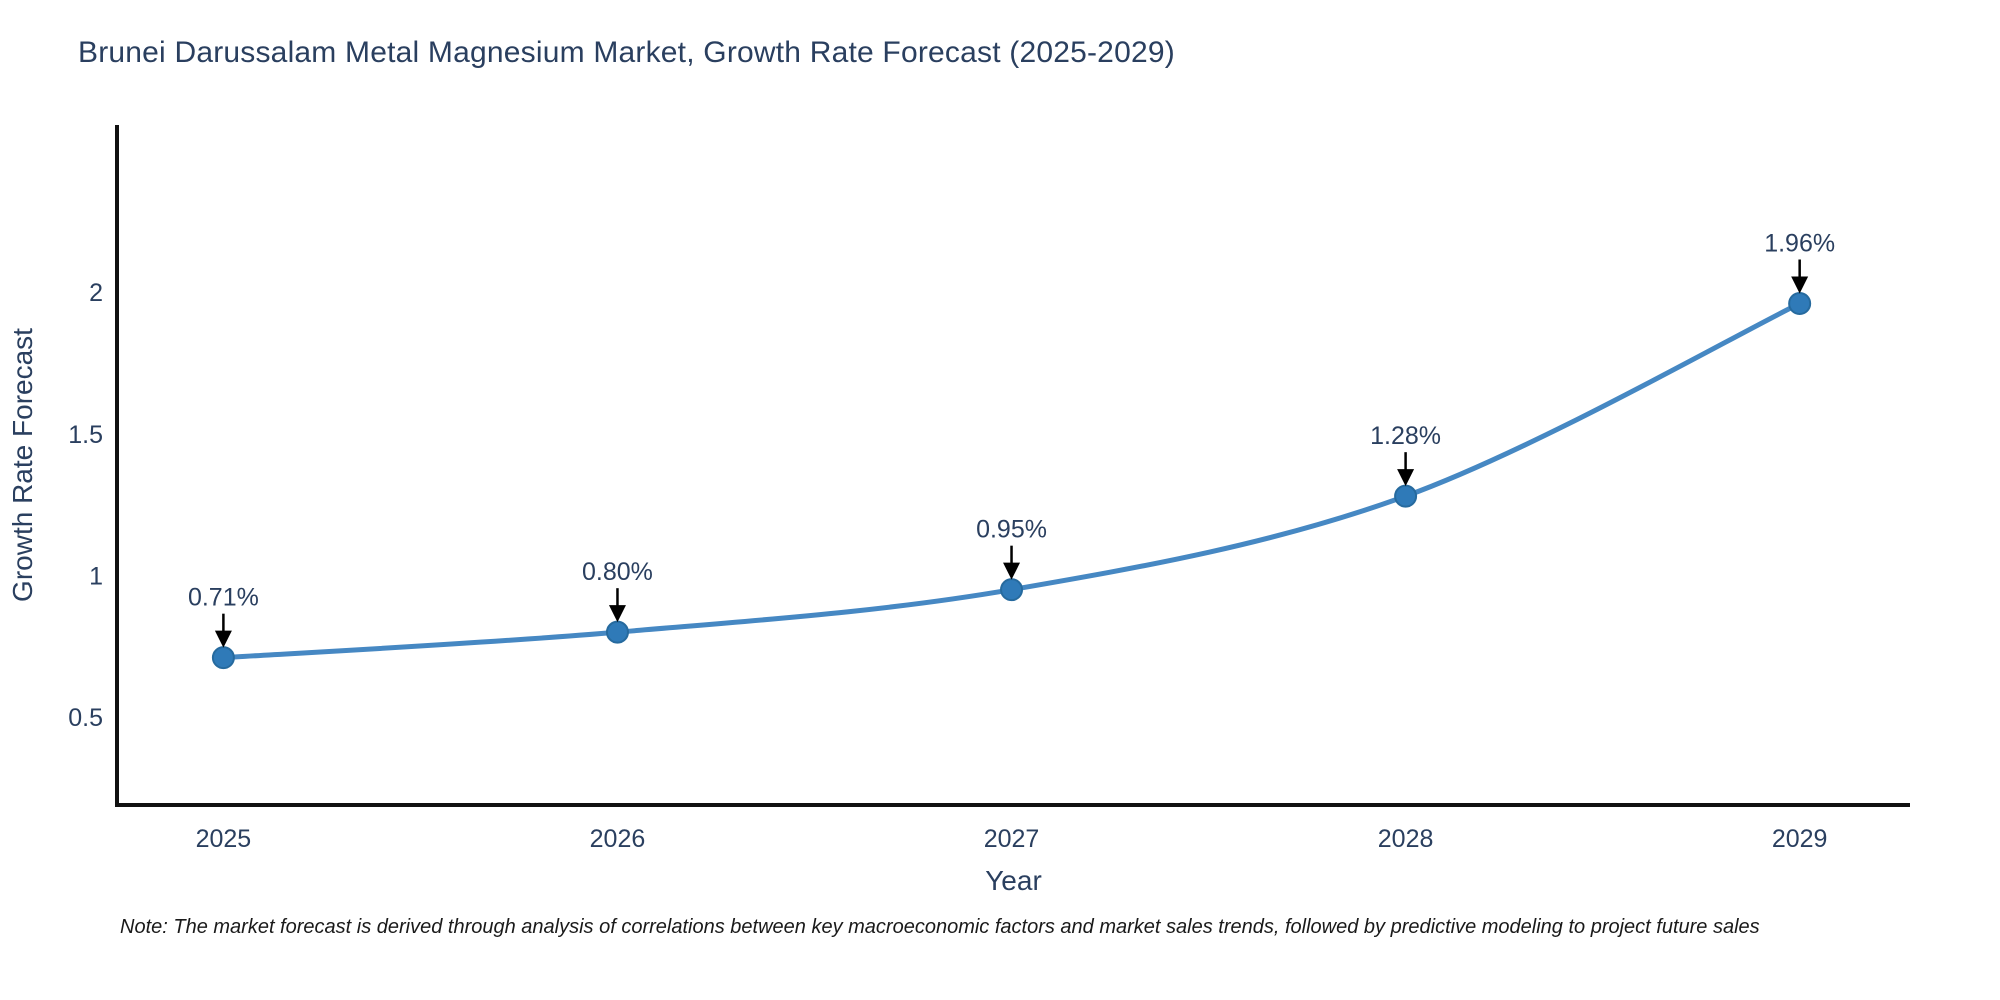 Image resolution: width=2000 pixels, height=1000 pixels. Describe the element at coordinates (1012, 839) in the screenshot. I see `x-axis-tick-label: 2027` at that location.